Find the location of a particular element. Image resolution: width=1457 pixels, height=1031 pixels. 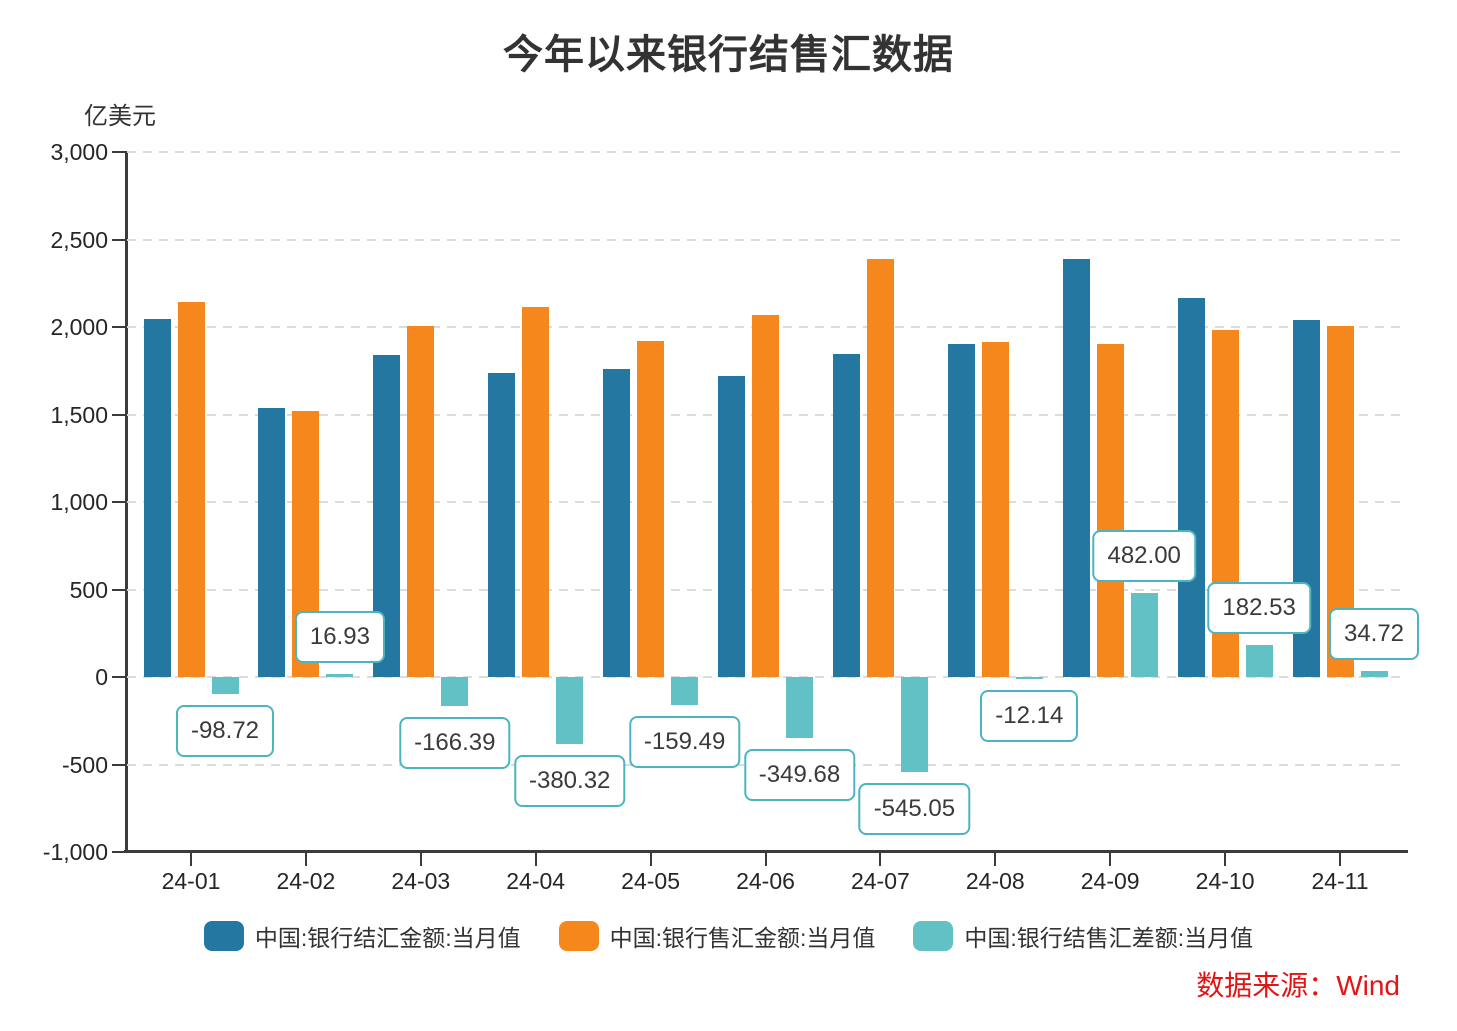

x-axis-tick-label: 24-10 is located at coordinates (1225, 881).